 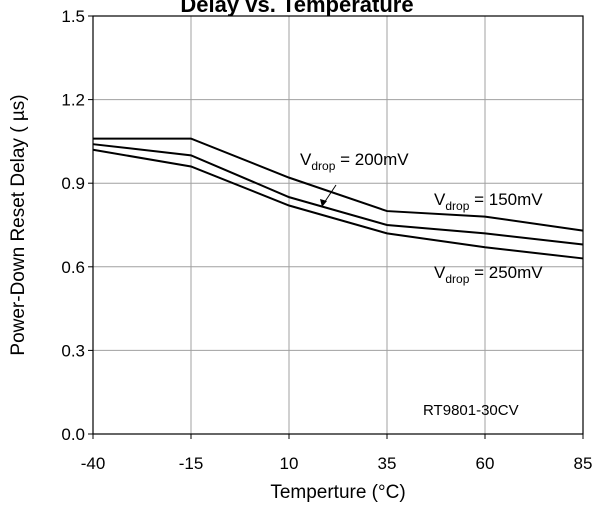 What do you see at coordinates (18, 224) in the screenshot?
I see `y-axis-title: Power-Down Reset Delay ( µs)` at bounding box center [18, 224].